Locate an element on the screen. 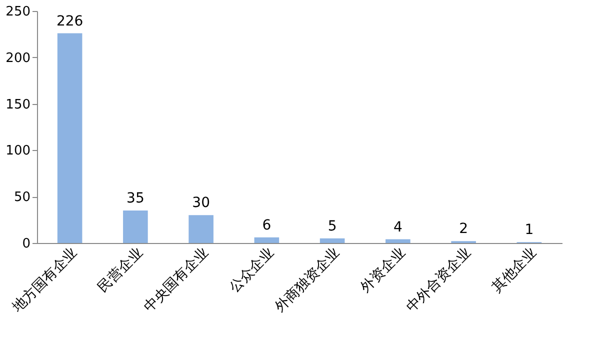 Image resolution: width=605 pixels, height=359 pixels. x-tick-label: 民营企业 is located at coordinates (120, 270).